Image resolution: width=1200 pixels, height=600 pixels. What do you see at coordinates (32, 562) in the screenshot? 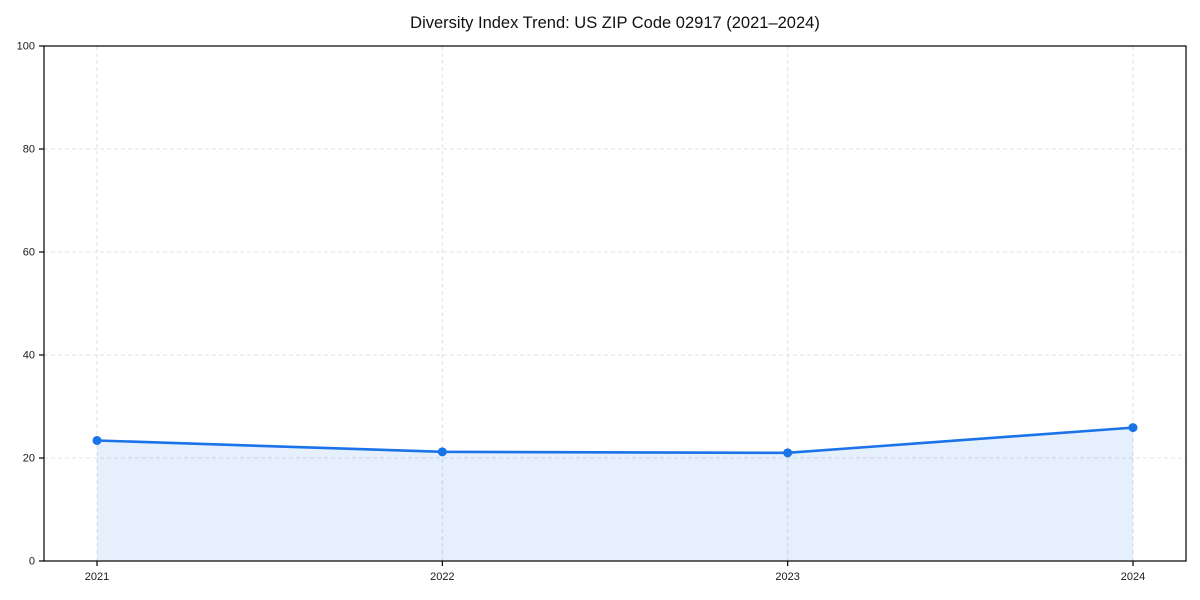
I see `y-axis-tick-label: 0` at bounding box center [32, 562].